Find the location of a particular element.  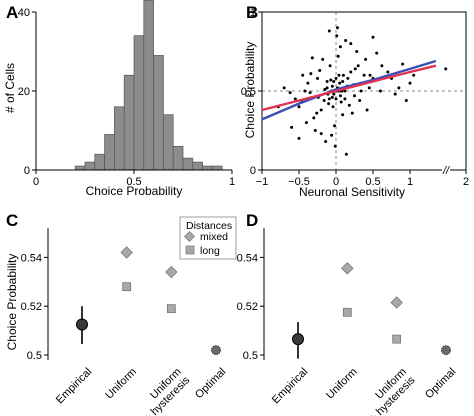

legend-entry-mixed: mixed is located at coordinates (214, 237).